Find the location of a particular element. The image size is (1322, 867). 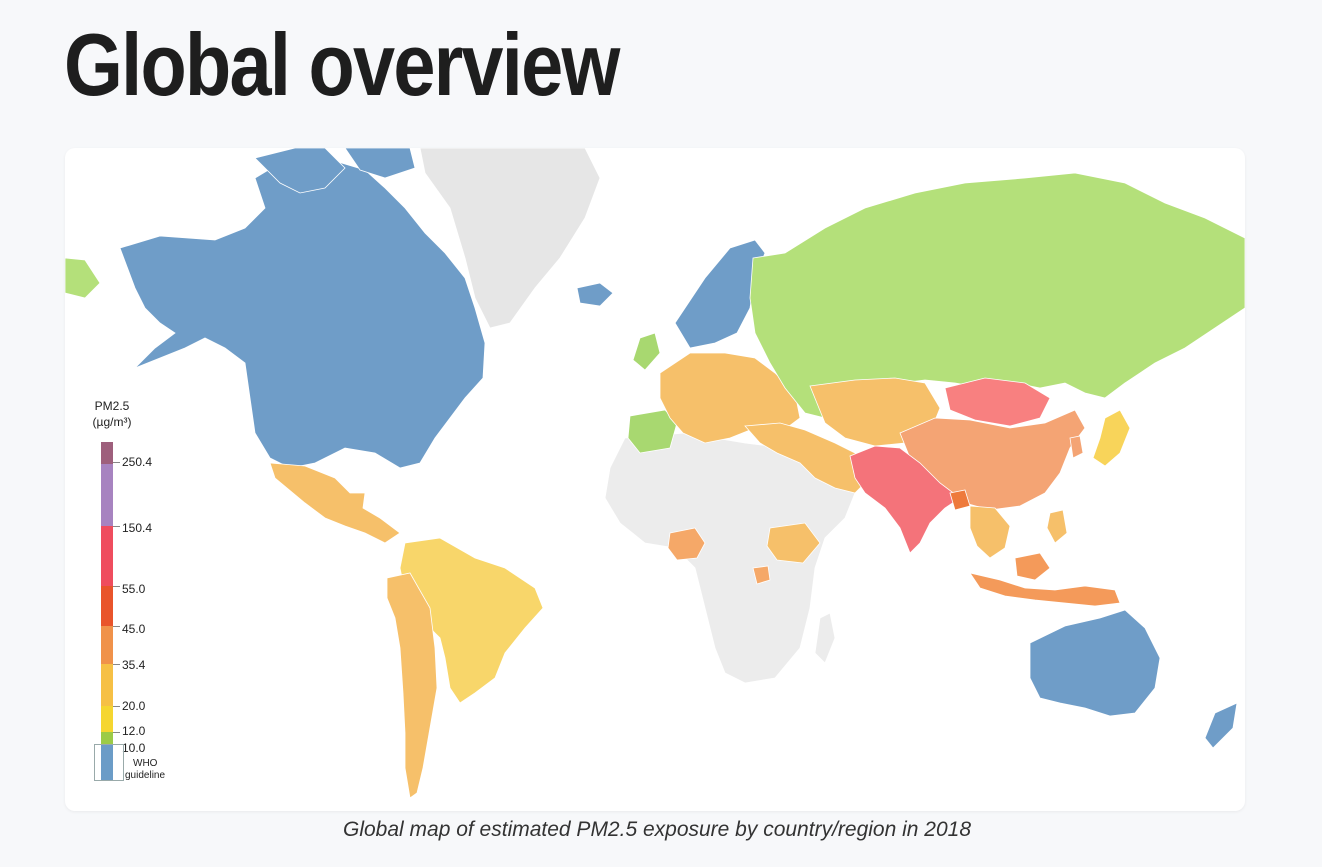

region-new-zealand is located at coordinates (1221, 725).